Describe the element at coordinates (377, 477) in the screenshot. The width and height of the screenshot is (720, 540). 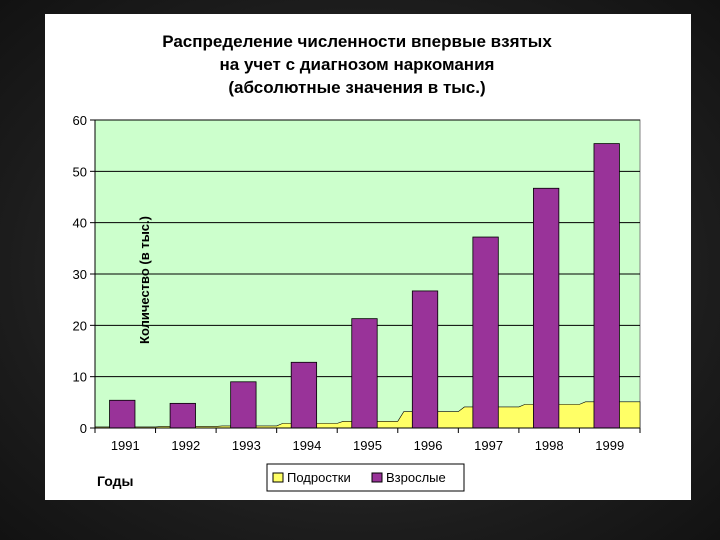
I see `legend-swatch-adults` at that location.